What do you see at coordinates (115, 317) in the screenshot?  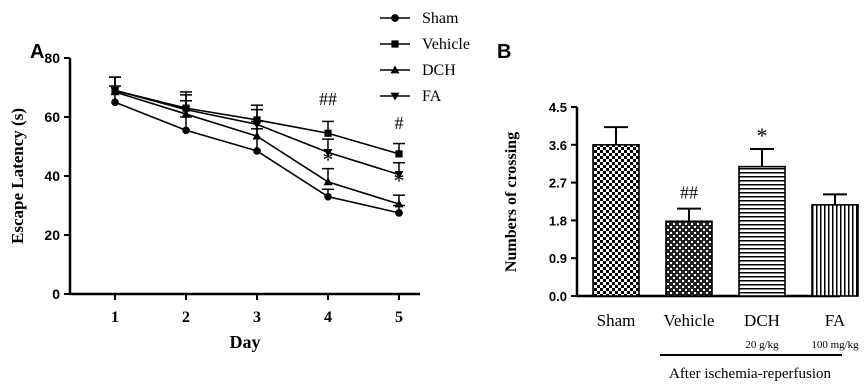 I see `x-tick-label-a: 1` at bounding box center [115, 317].